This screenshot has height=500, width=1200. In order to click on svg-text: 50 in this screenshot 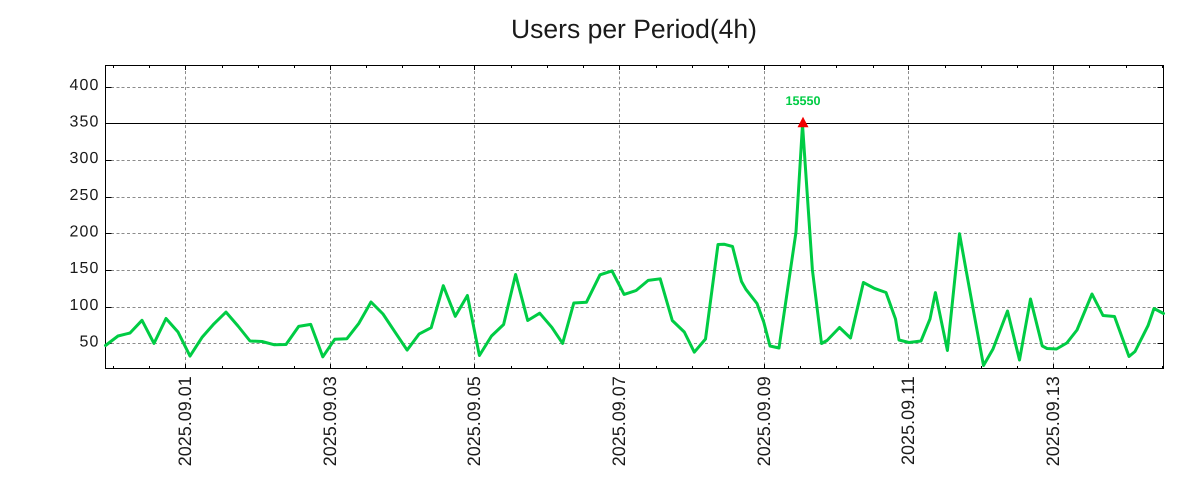, I will do `click(90, 342)`.